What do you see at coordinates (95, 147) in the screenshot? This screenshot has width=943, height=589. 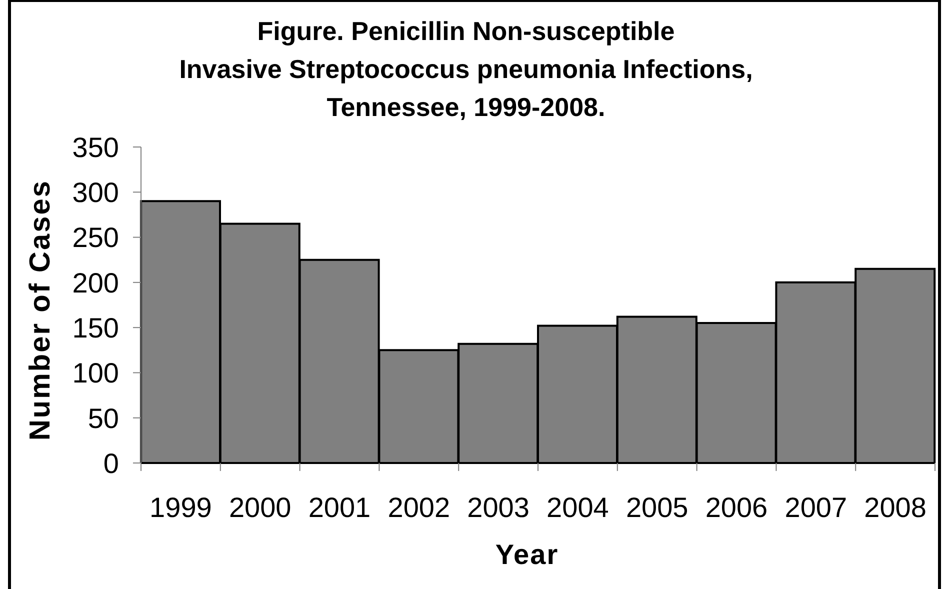 I see `y-tick-label: 350` at bounding box center [95, 147].